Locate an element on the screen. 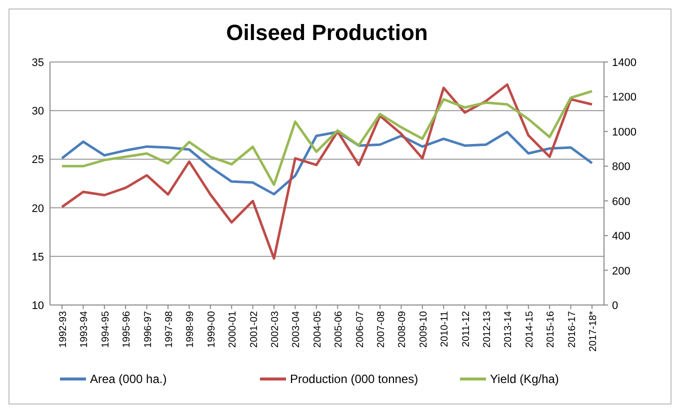  y2-tick-label: 0 is located at coordinates (615, 306).